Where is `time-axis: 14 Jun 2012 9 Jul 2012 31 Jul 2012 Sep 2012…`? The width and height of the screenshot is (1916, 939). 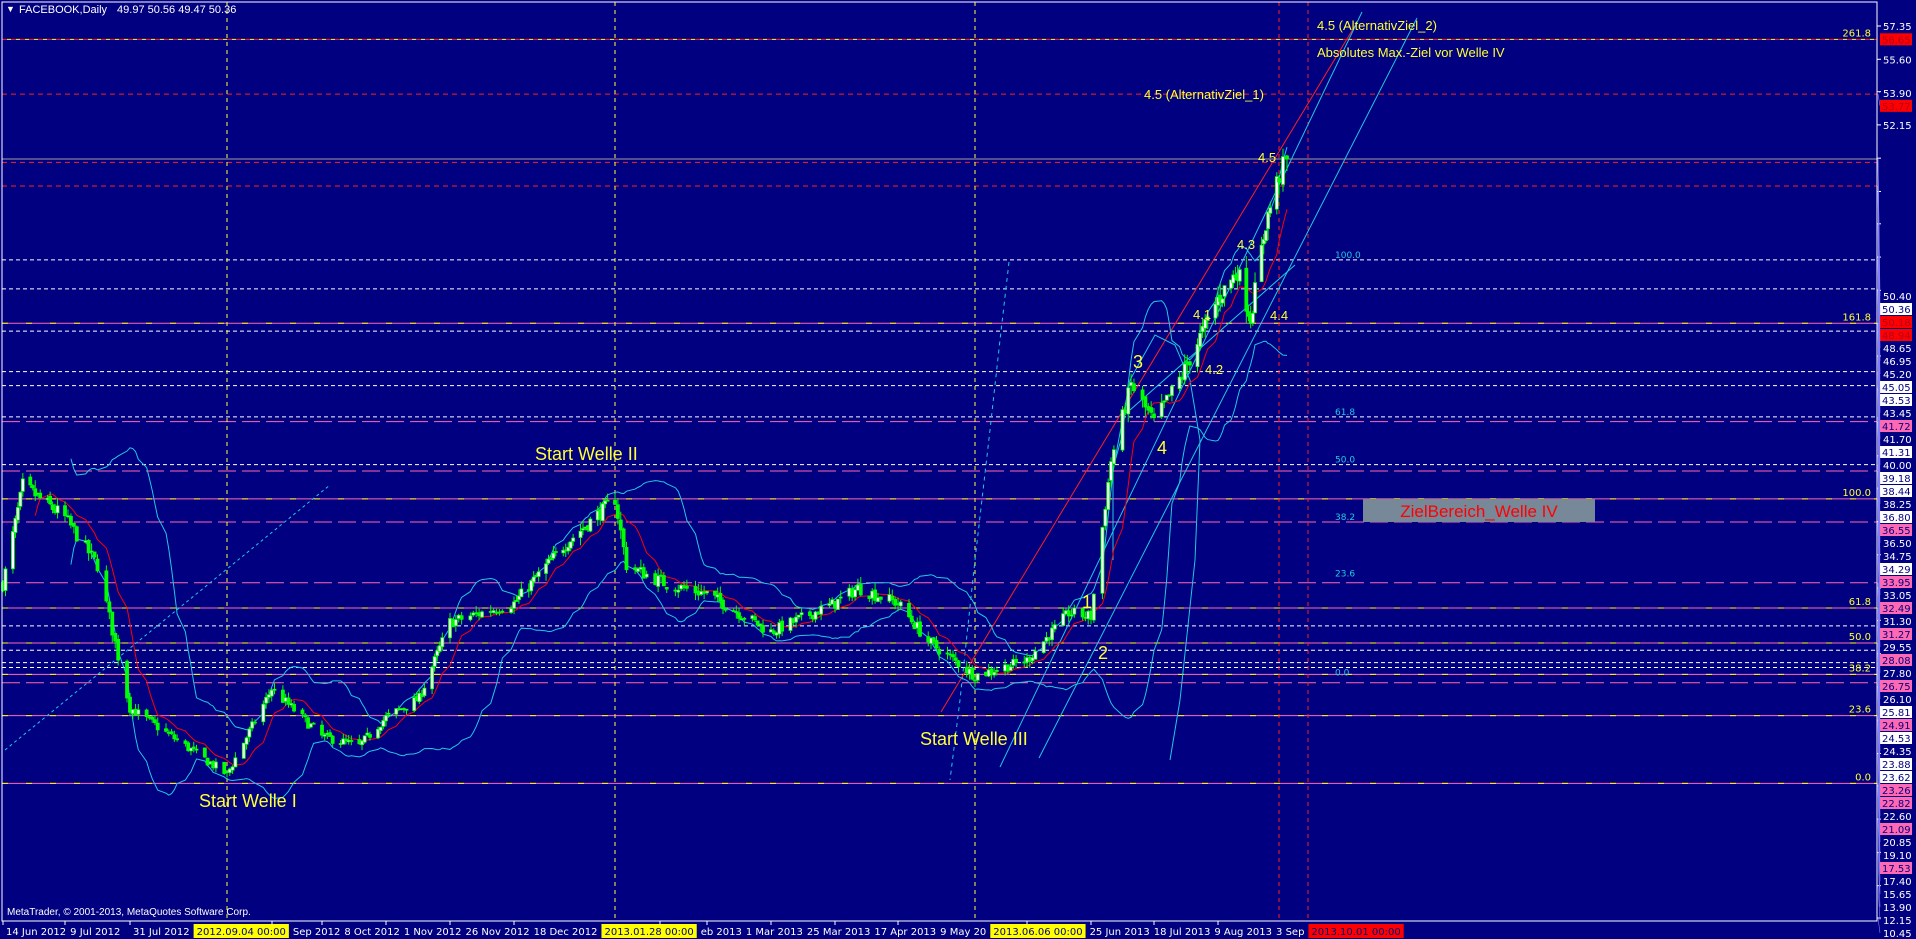 time-axis: 14 Jun 2012 9 Jul 2012 31 Jul 2012 Sep 2012… is located at coordinates (939, 929).